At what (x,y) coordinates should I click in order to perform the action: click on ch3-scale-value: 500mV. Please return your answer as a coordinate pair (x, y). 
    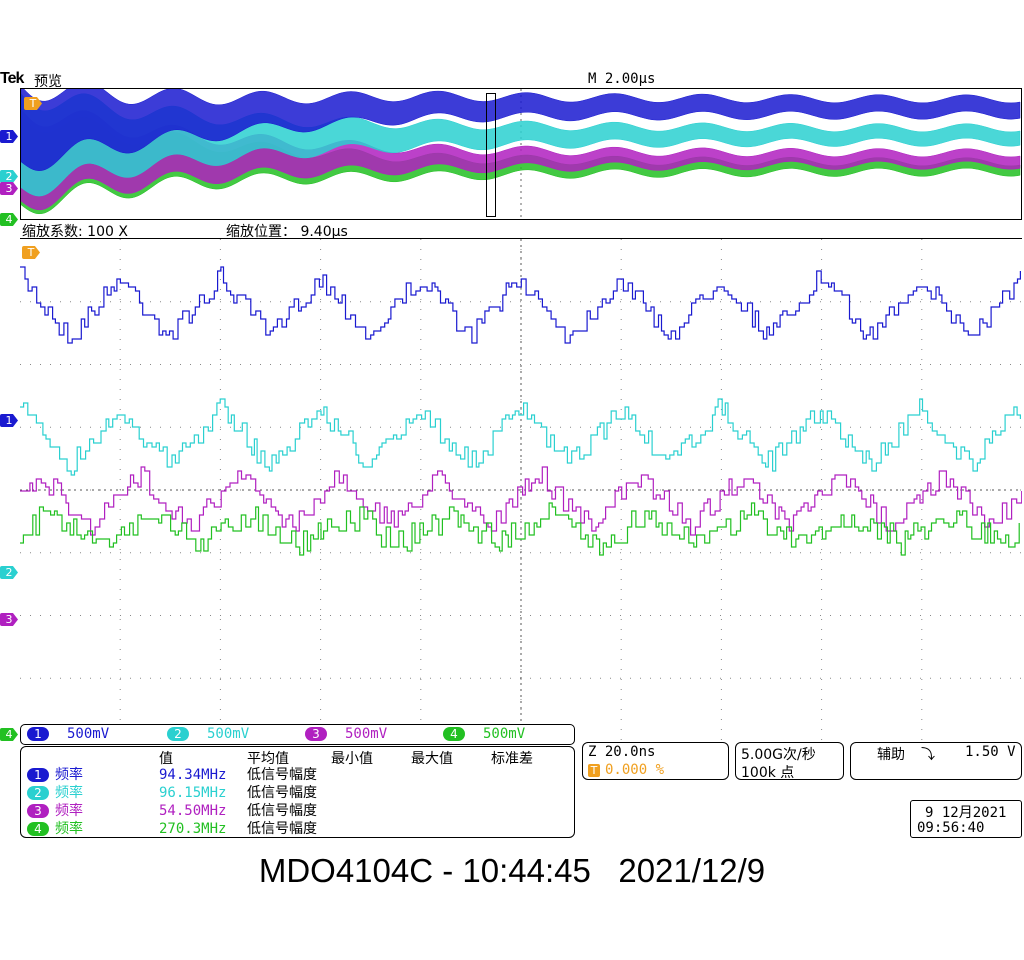
    Looking at the image, I should click on (366, 734).